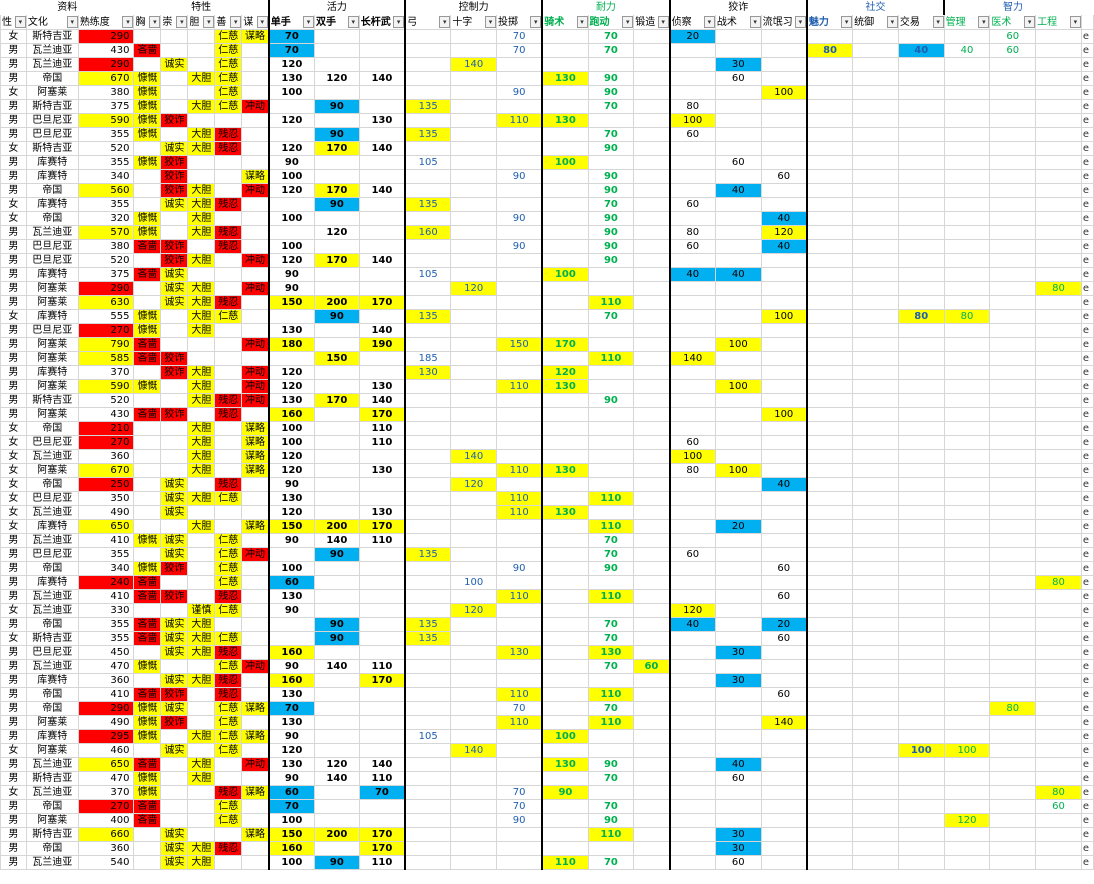 The height and width of the screenshot is (884, 1094). I want to click on cell: 460, so click(106, 750).